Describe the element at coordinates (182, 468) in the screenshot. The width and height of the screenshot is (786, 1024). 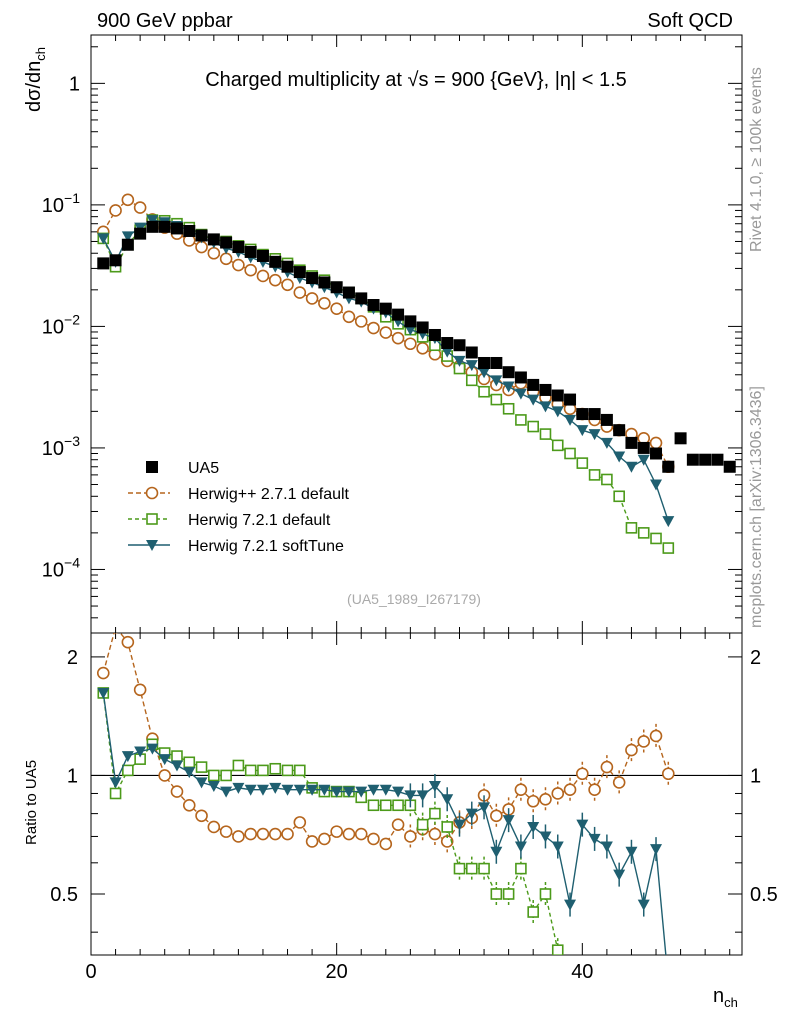
I see `legend-entry: UA5` at that location.